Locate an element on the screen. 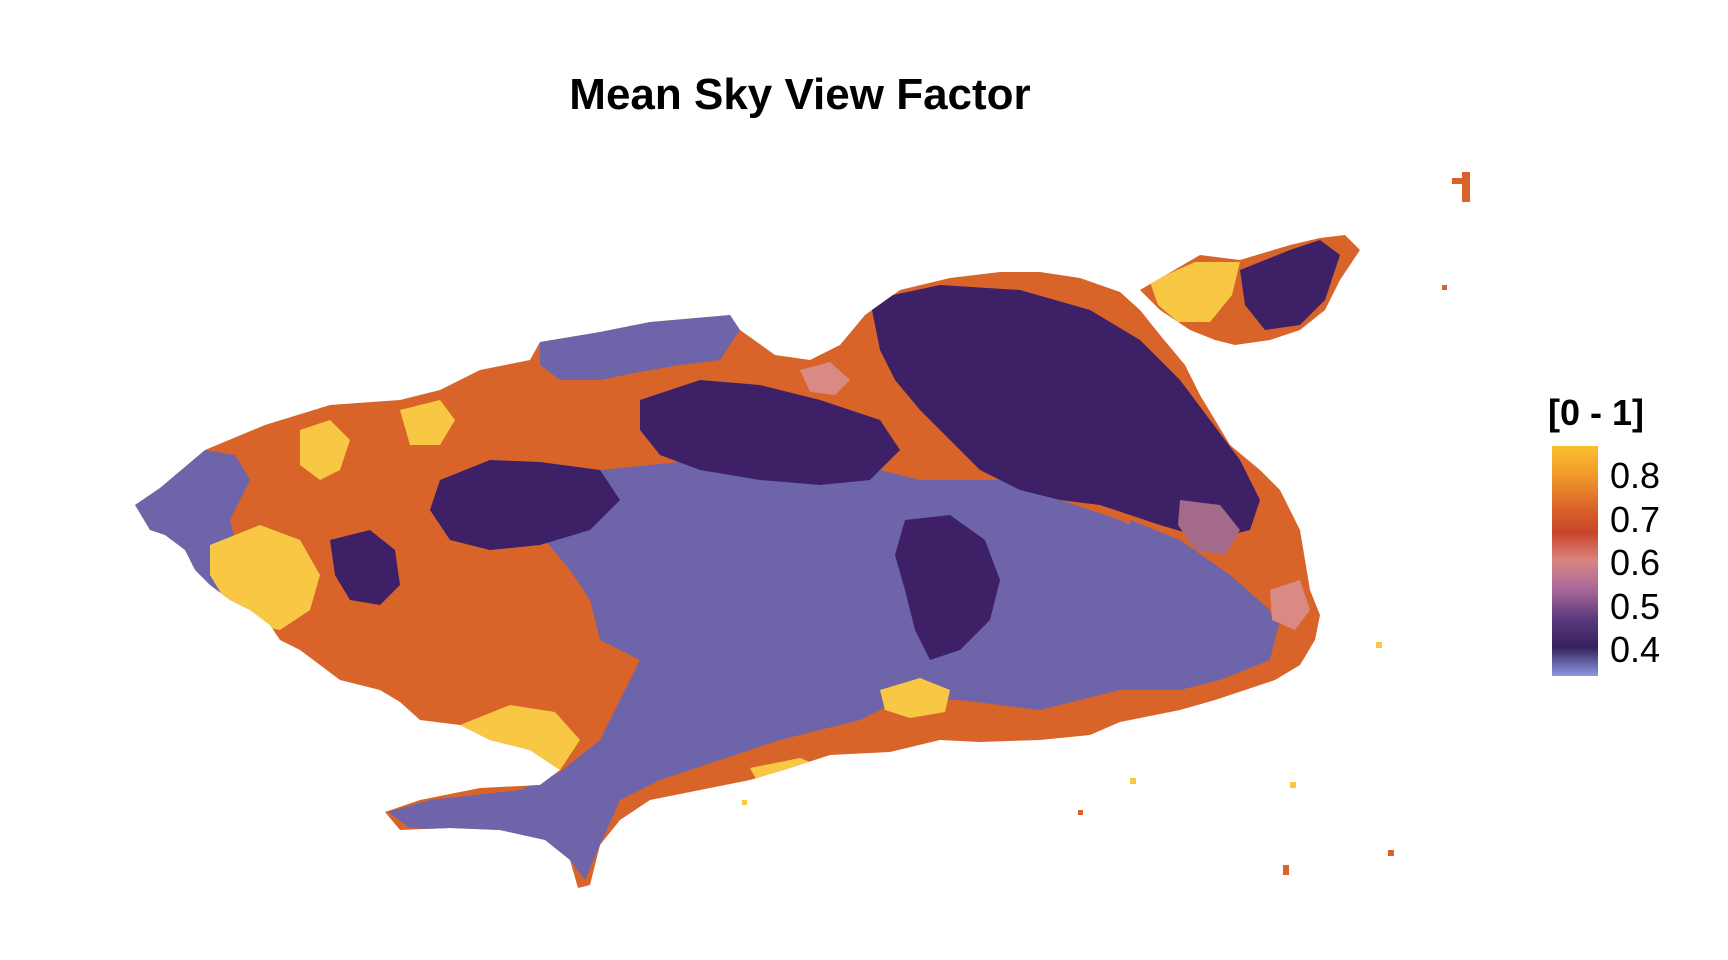 This screenshot has height=960, width=1728. legend-label: 0.8 is located at coordinates (1635, 476).